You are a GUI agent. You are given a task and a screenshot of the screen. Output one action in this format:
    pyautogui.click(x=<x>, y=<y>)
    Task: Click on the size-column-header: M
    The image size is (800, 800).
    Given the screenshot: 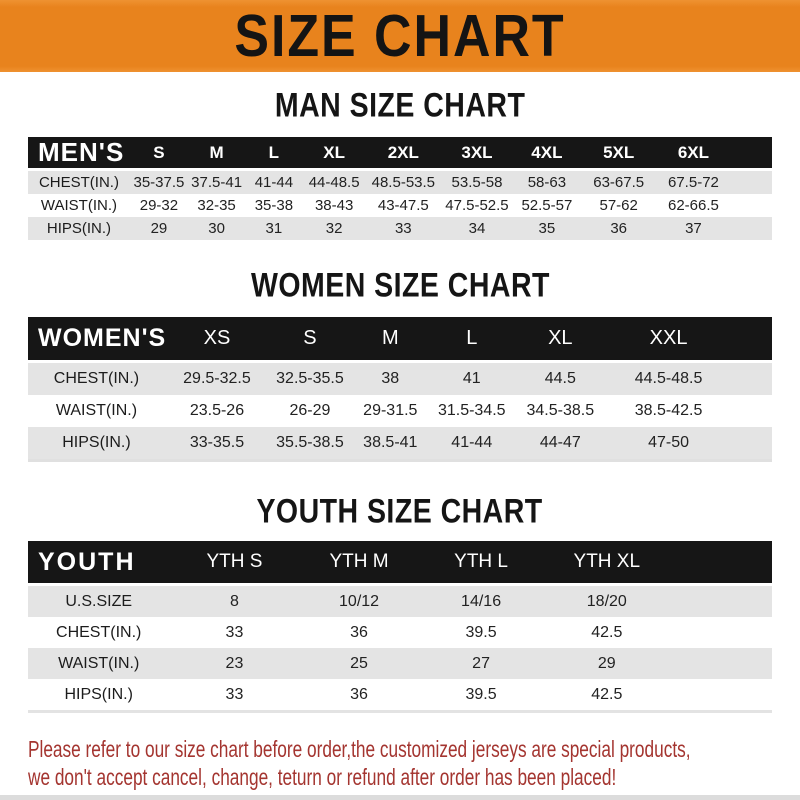 What is the action you would take?
    pyautogui.click(x=390, y=340)
    